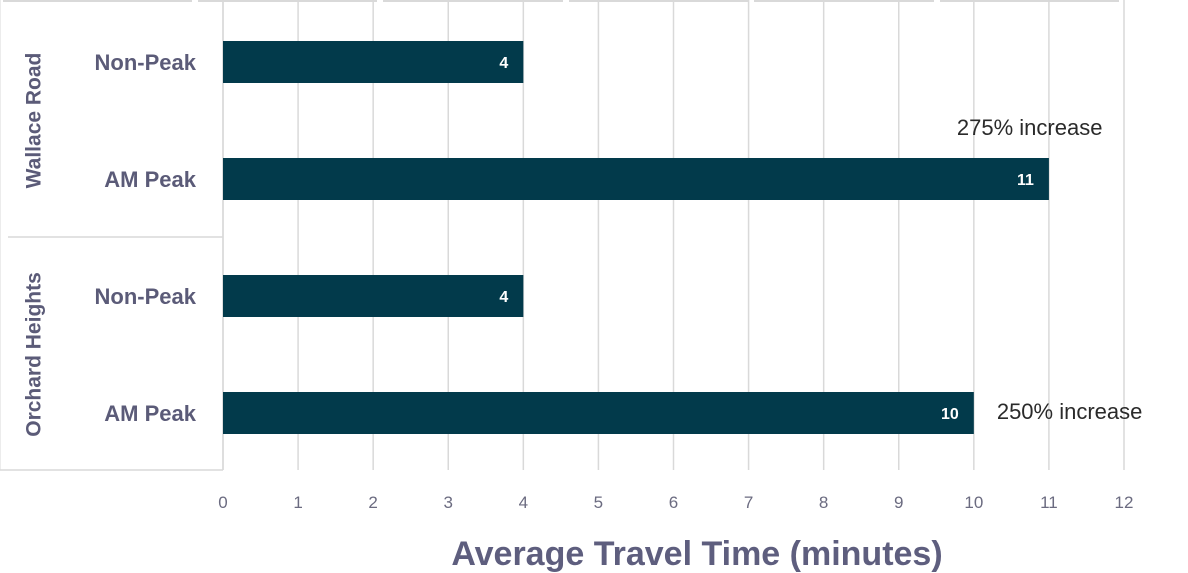 This screenshot has width=1188, height=573. Describe the element at coordinates (222, 502) in the screenshot. I see `x-tick-label: 0` at that location.